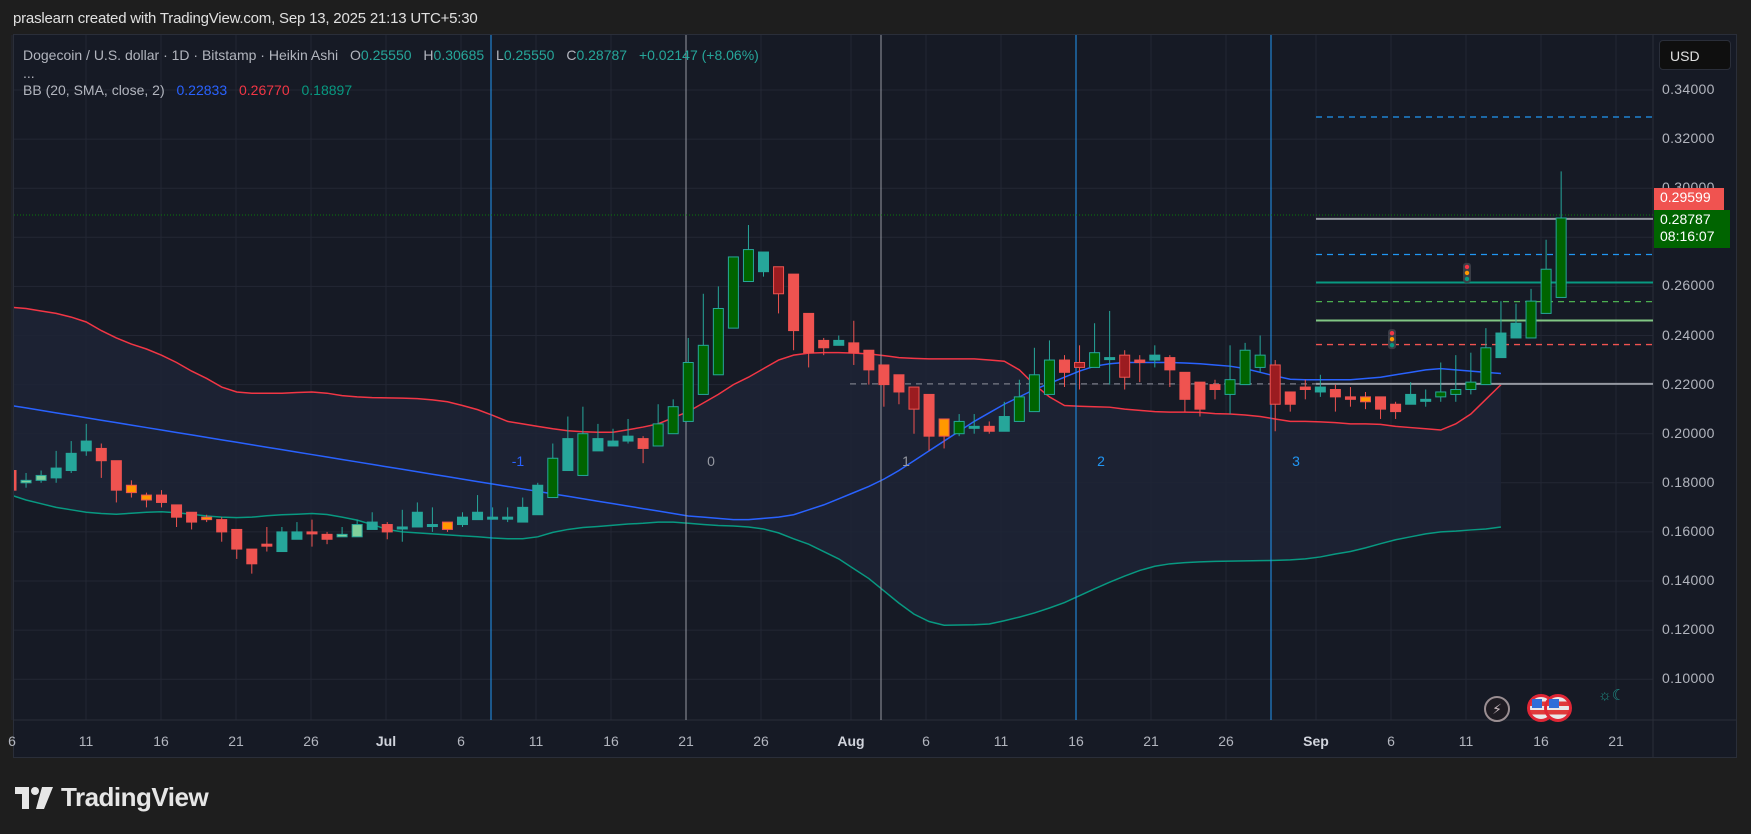 This screenshot has width=1751, height=834. Describe the element at coordinates (327, 90) in the screenshot. I see `bb-lower-value: 0.18897` at that location.